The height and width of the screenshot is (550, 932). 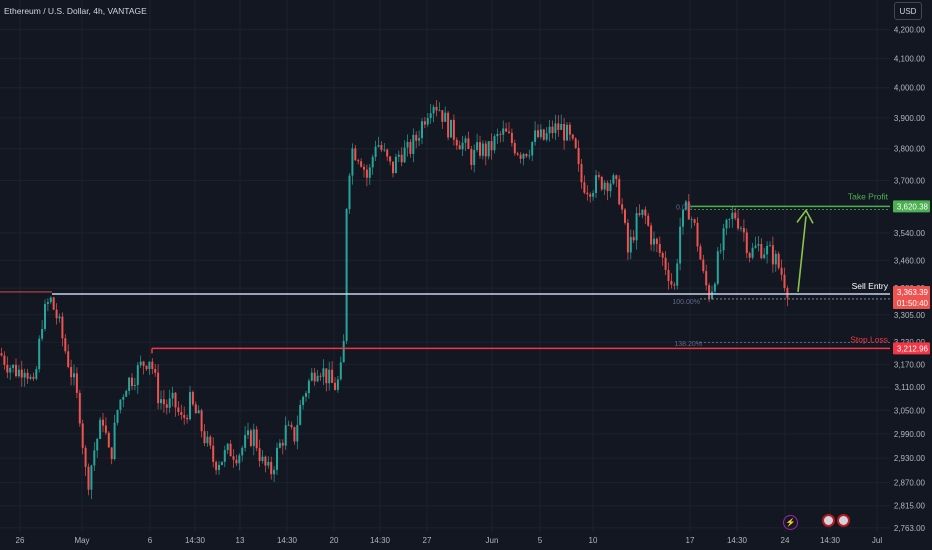 What do you see at coordinates (593, 540) in the screenshot?
I see `time-tick-label: 10` at bounding box center [593, 540].